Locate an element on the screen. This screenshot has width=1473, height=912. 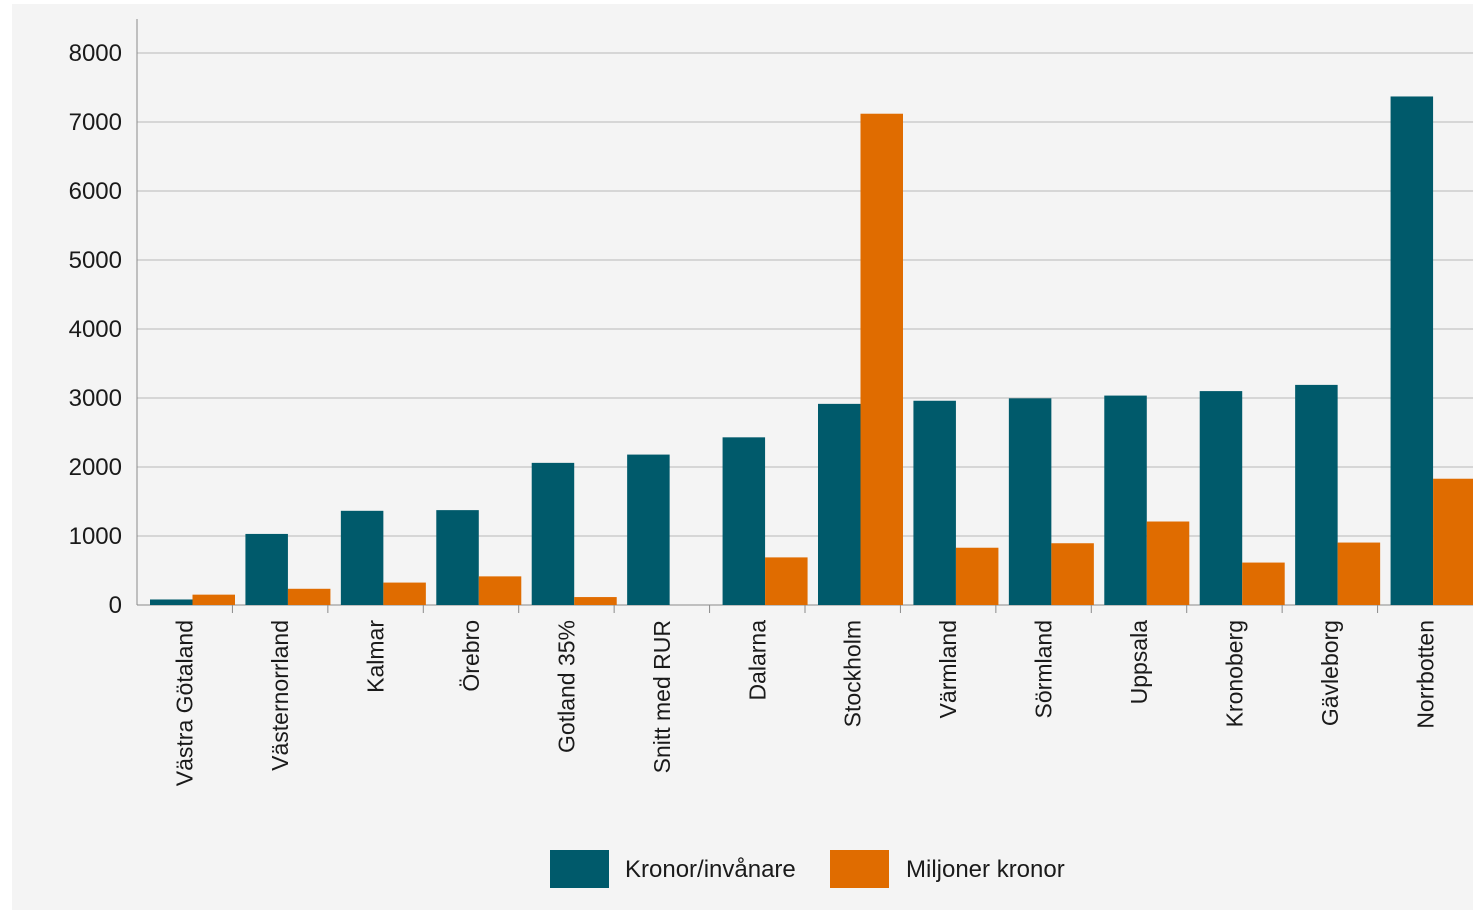
y-tick-label: 6000 is located at coordinates (95, 191).